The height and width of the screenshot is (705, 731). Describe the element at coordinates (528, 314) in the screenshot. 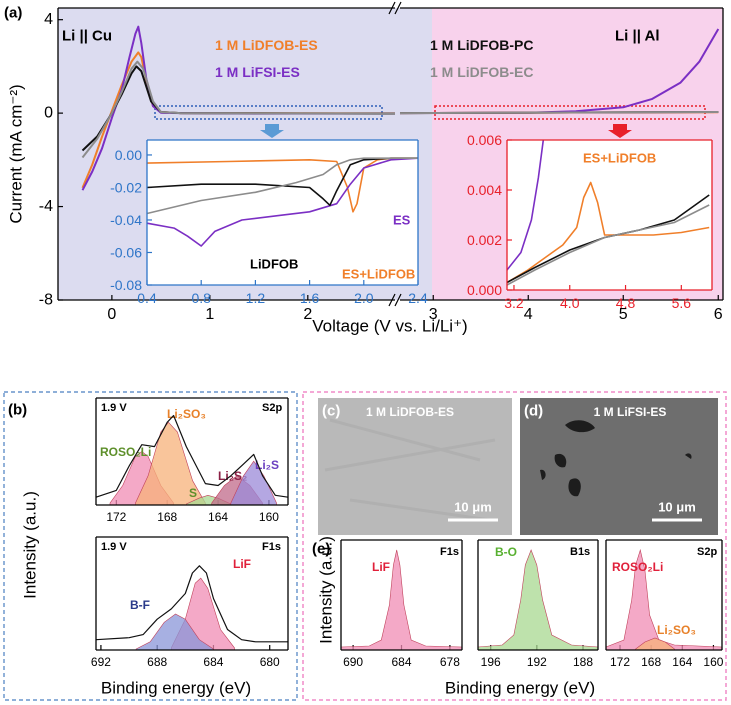

I see `x-tick-label: 4` at that location.